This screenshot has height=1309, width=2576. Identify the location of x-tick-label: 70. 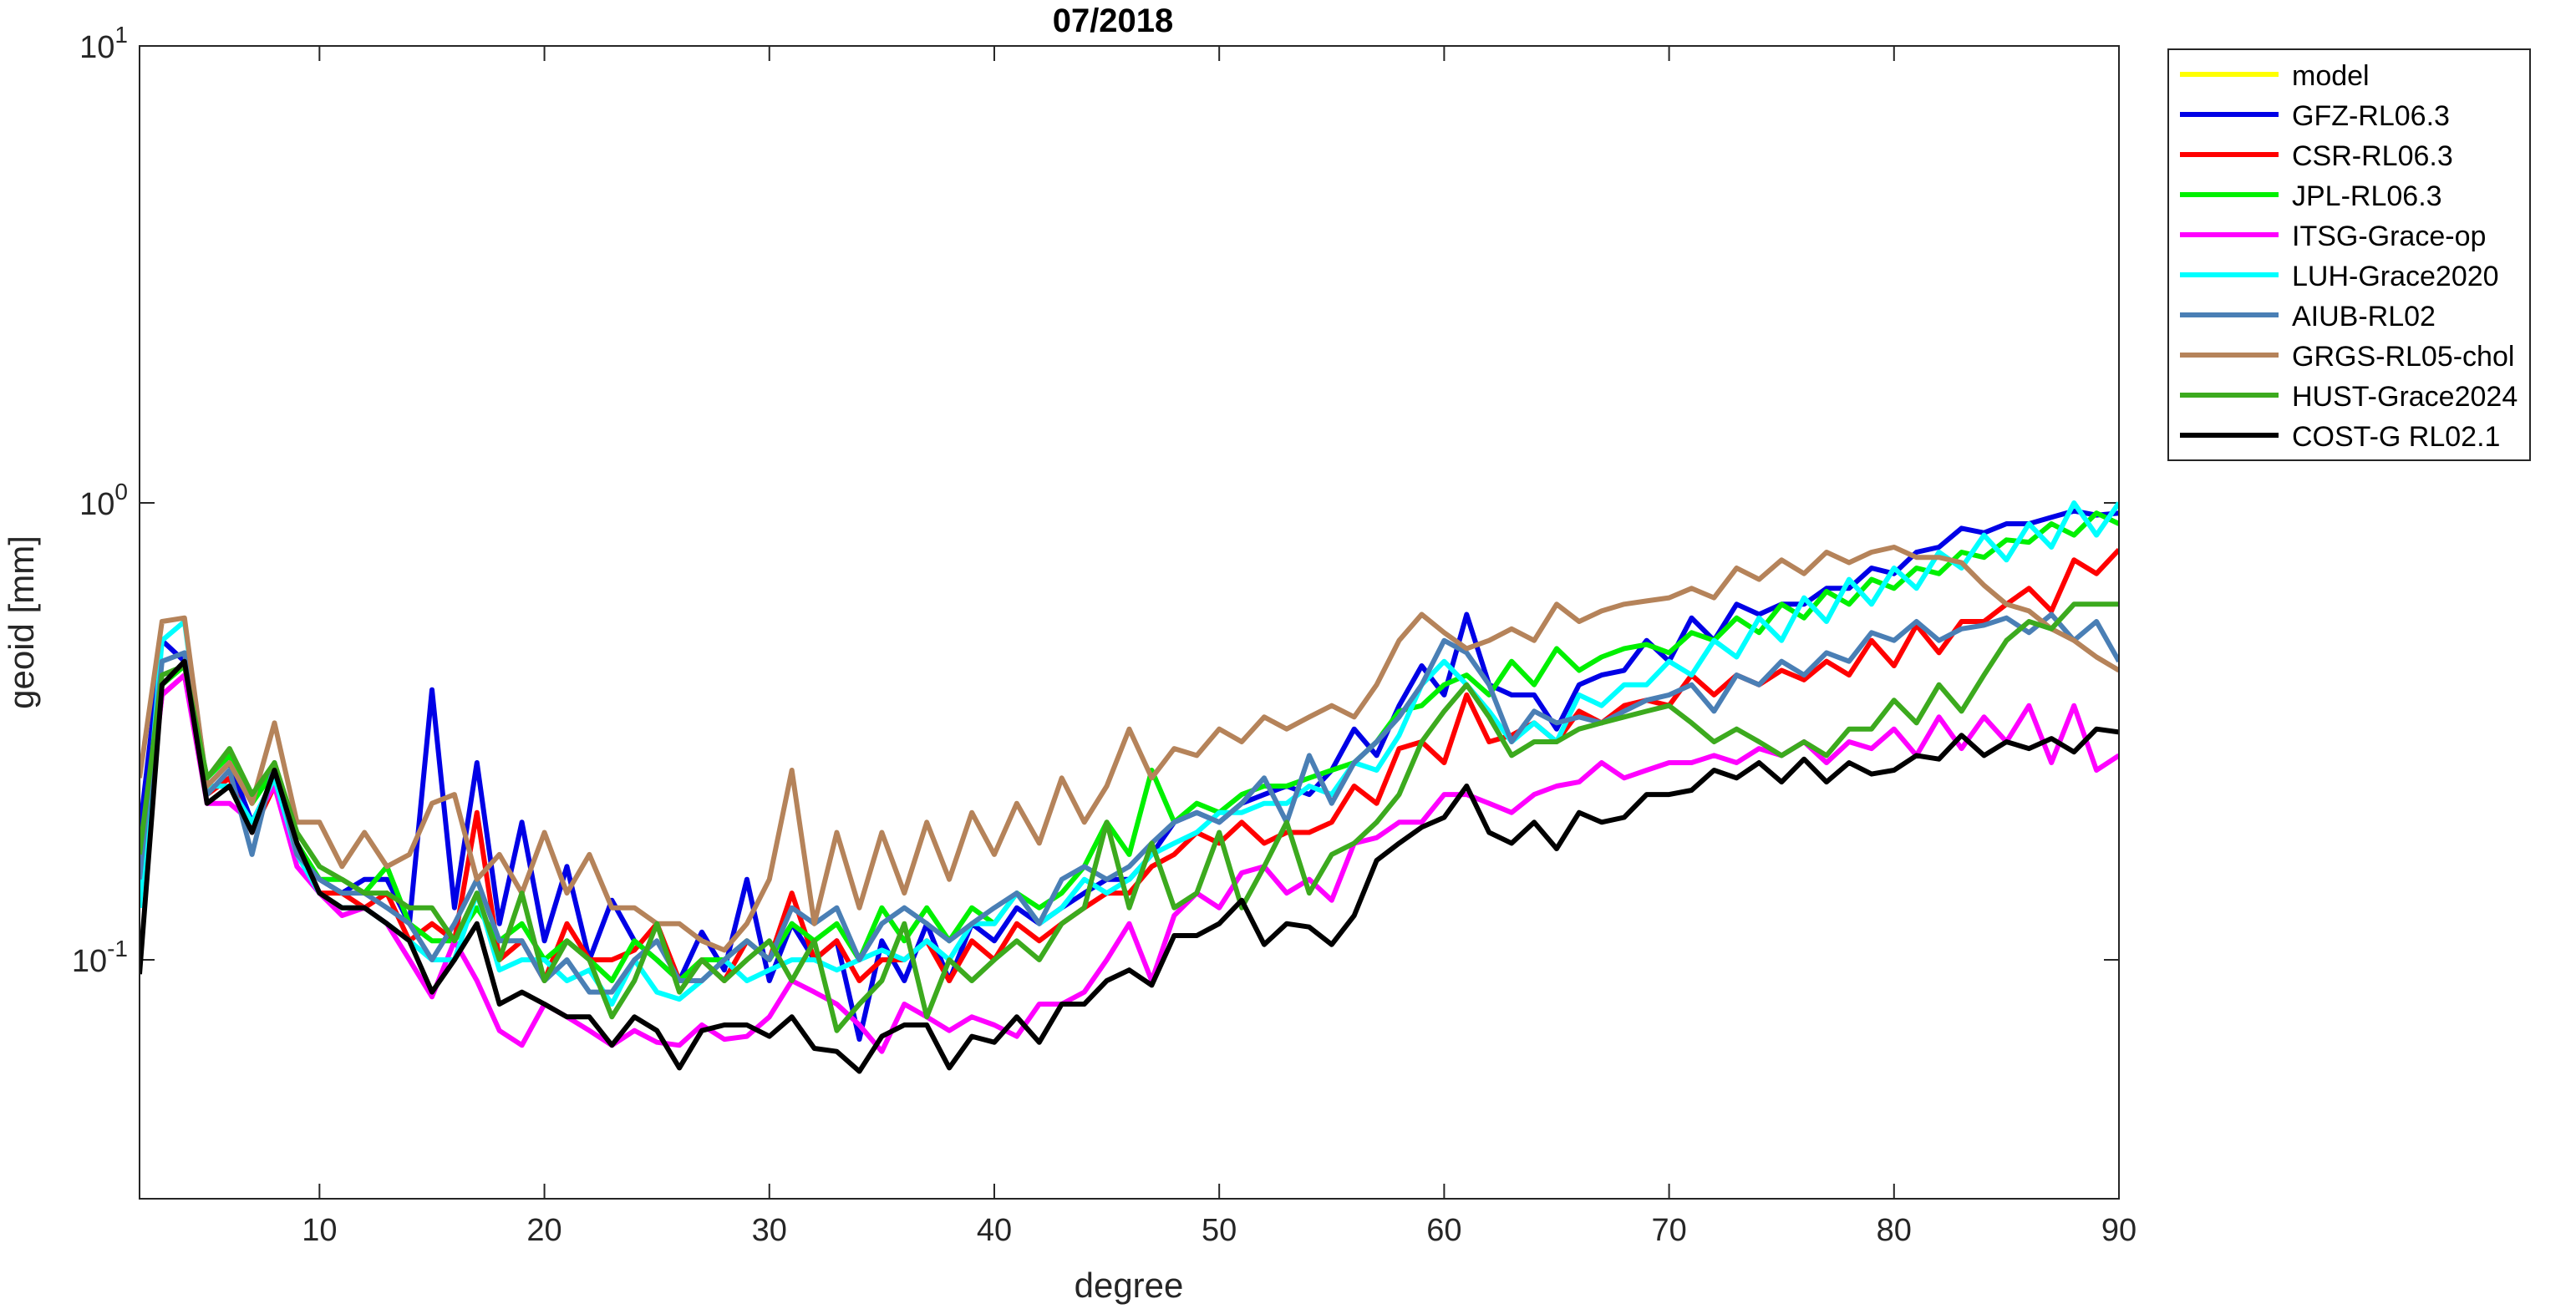
(1668, 1230).